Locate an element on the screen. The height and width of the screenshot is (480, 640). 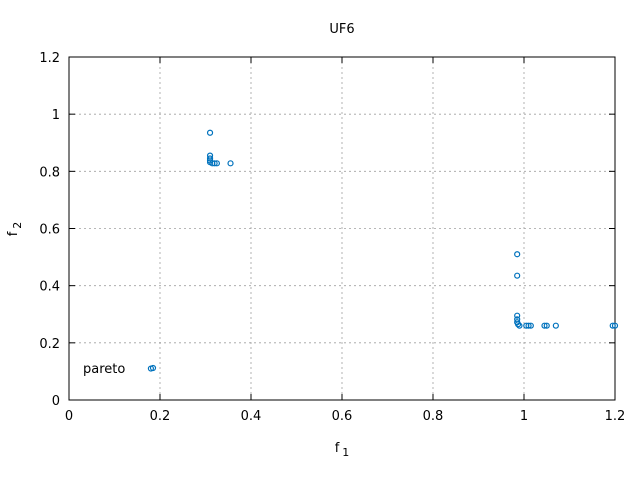
x-tick-label: 0.6 is located at coordinates (342, 416).